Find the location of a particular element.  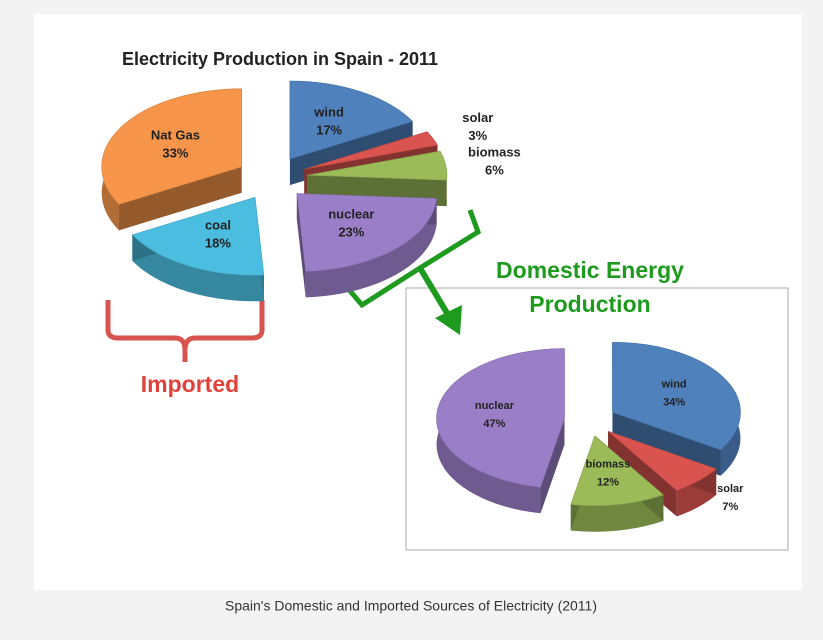

value-label: 6% is located at coordinates (494, 169).